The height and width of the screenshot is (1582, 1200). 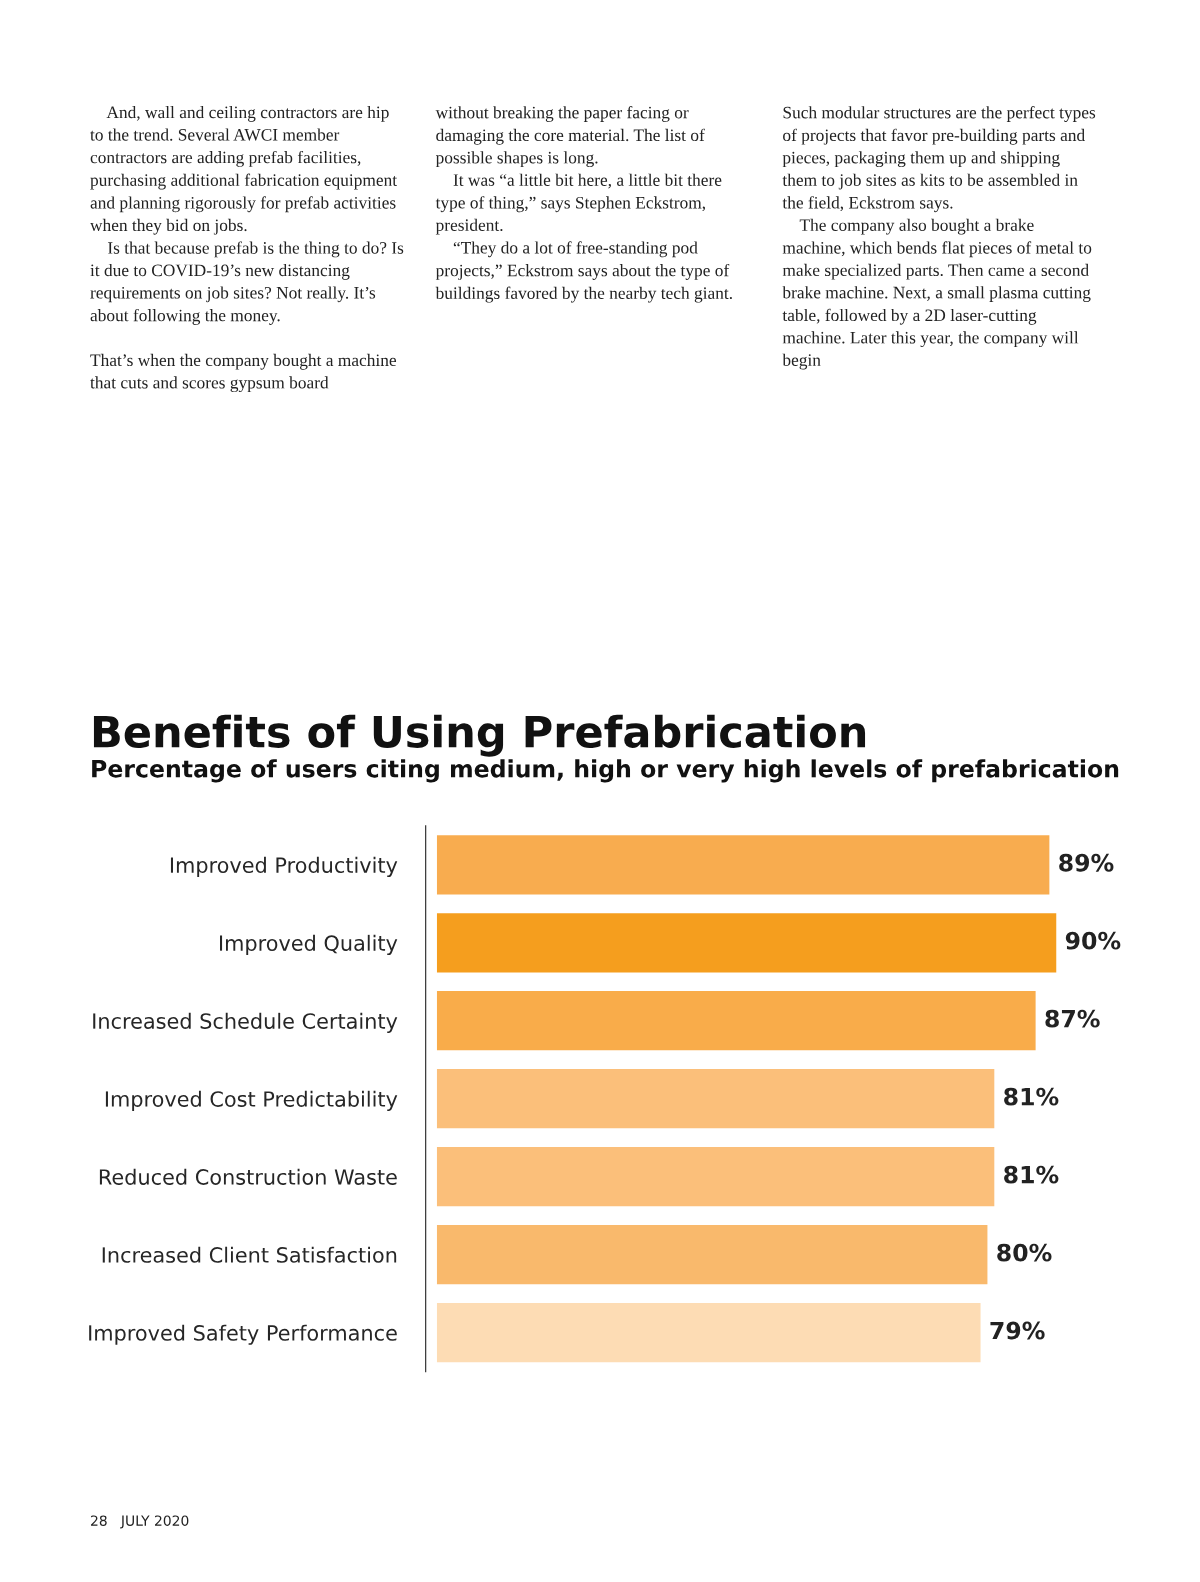 I want to click on data-label: 89%, so click(x=1086, y=862).